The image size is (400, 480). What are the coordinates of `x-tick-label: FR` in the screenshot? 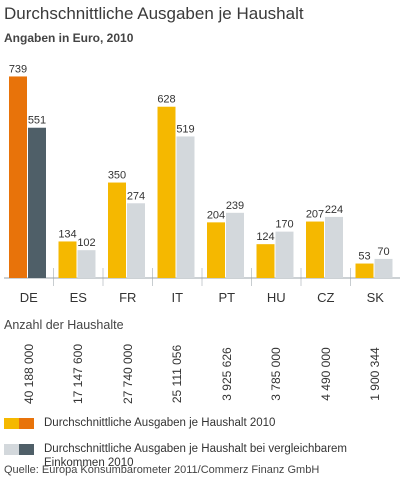 It's located at (127, 297).